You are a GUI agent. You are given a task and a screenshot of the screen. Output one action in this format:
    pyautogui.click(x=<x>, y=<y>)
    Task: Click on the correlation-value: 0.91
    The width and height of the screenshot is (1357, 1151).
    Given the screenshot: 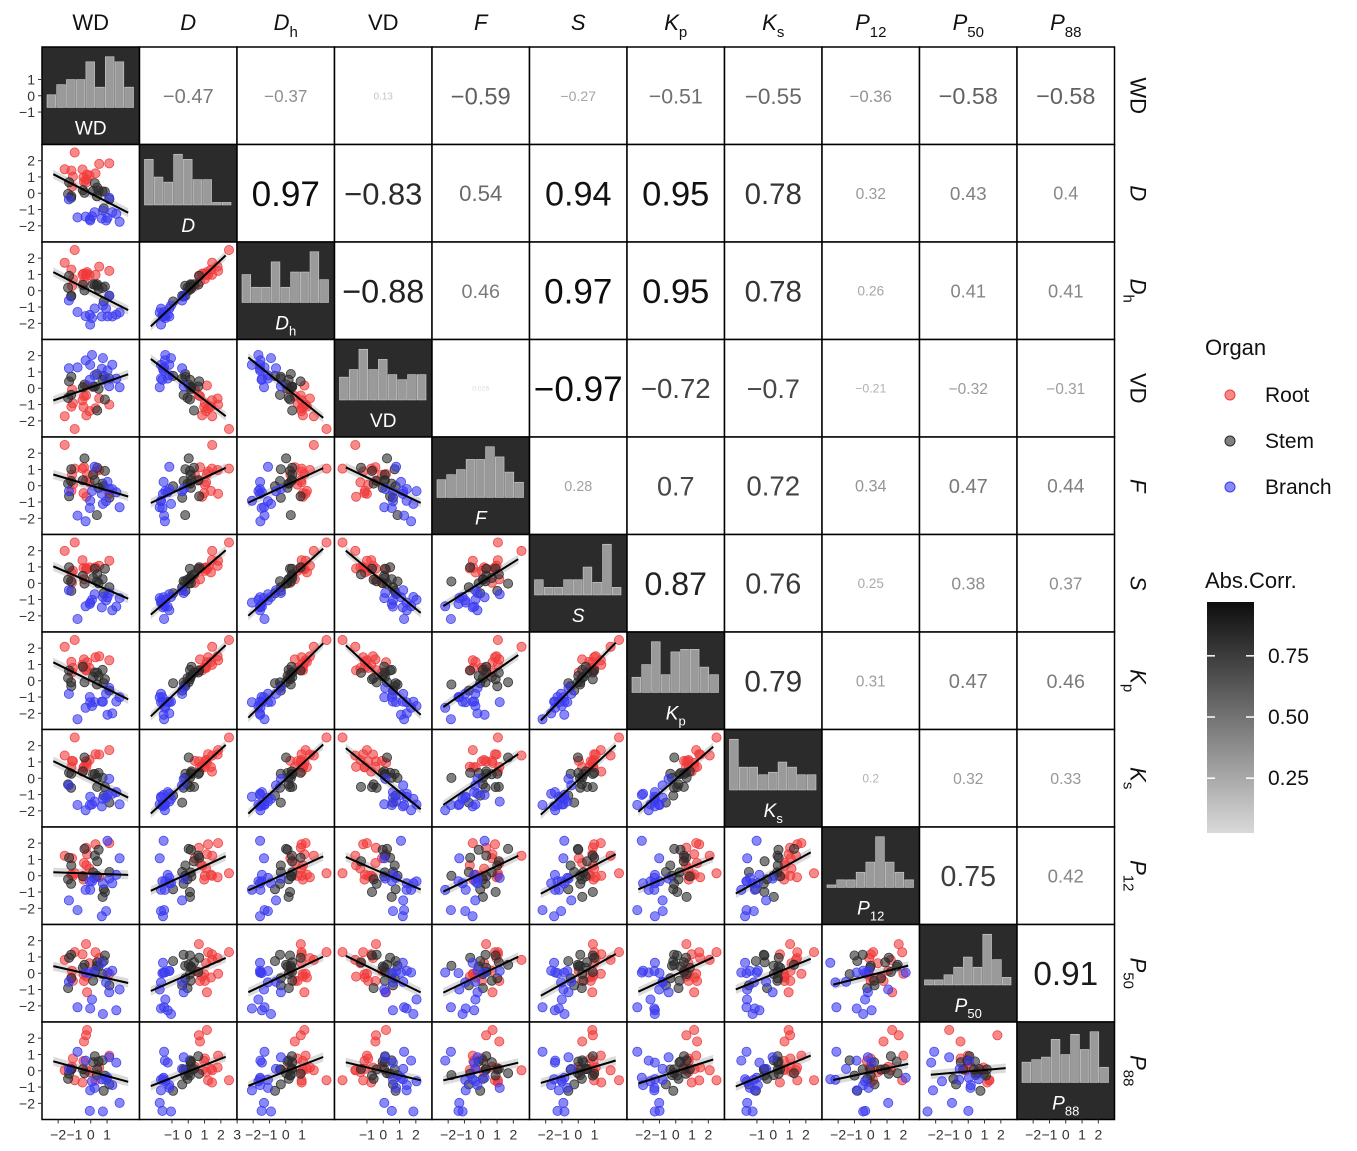 What is the action you would take?
    pyautogui.click(x=1065, y=974)
    